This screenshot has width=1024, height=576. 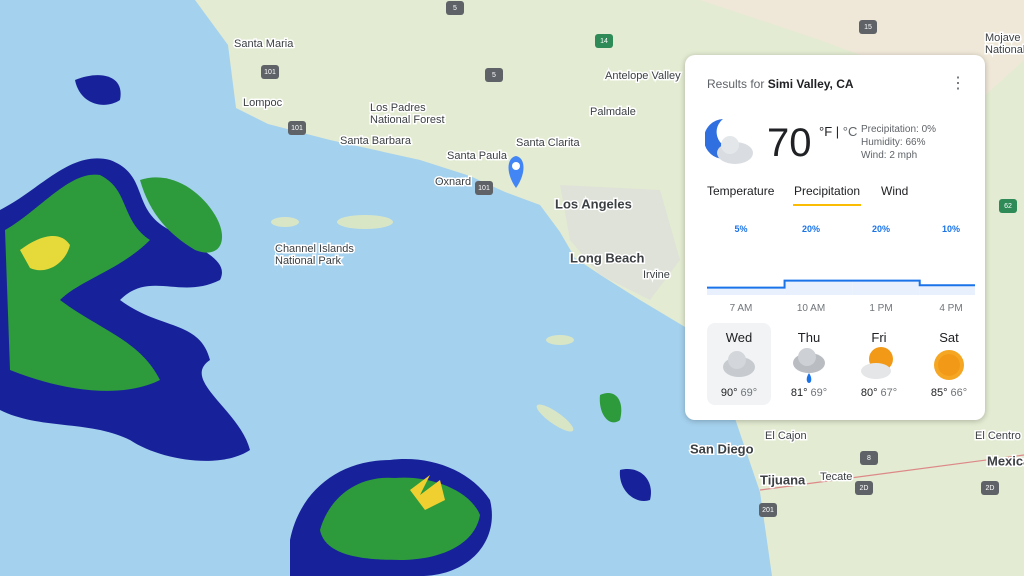 What do you see at coordinates (939, 393) in the screenshot?
I see `high-temp: 85°` at bounding box center [939, 393].